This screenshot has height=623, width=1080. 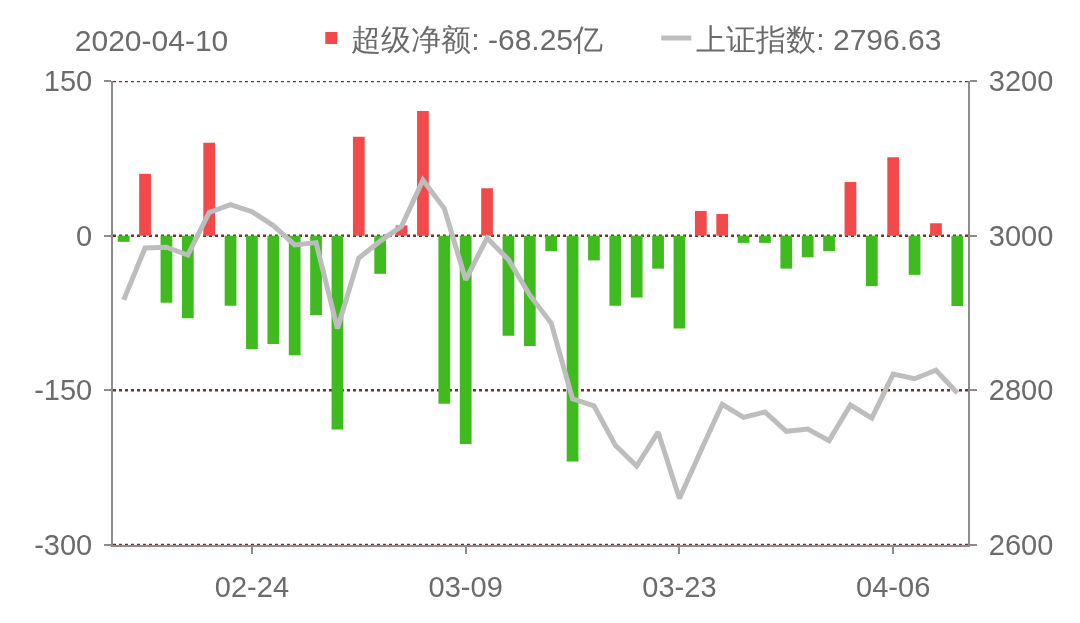 I want to click on legend-label: 超级净额: -68.25亿, so click(x=477, y=39).